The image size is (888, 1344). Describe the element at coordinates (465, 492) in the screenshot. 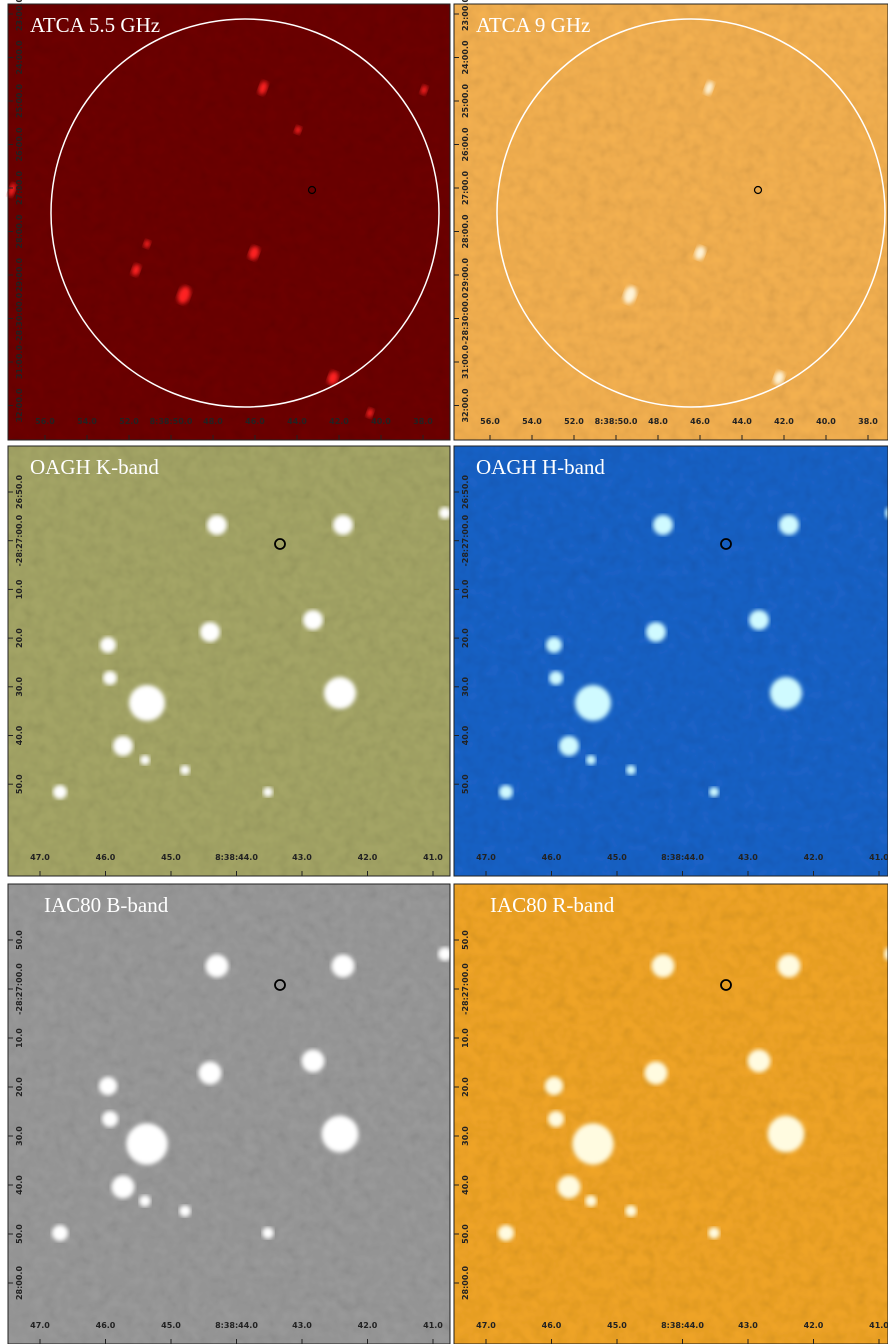

I see `y-tick-label: 26:50.0` at that location.